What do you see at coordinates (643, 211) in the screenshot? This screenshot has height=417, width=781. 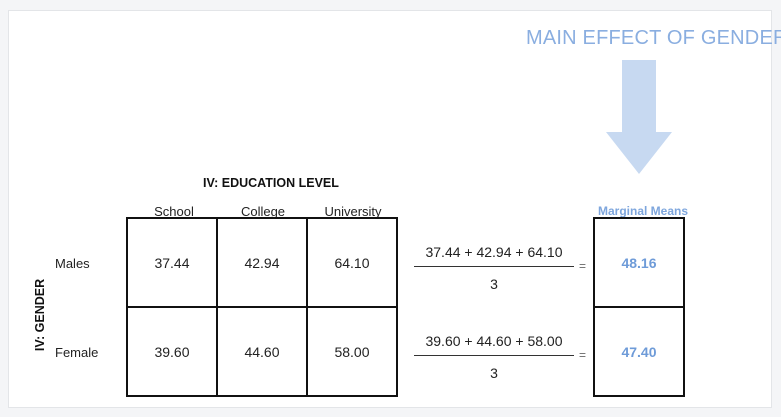 I see `marginal-means-header: Marginal Means` at bounding box center [643, 211].